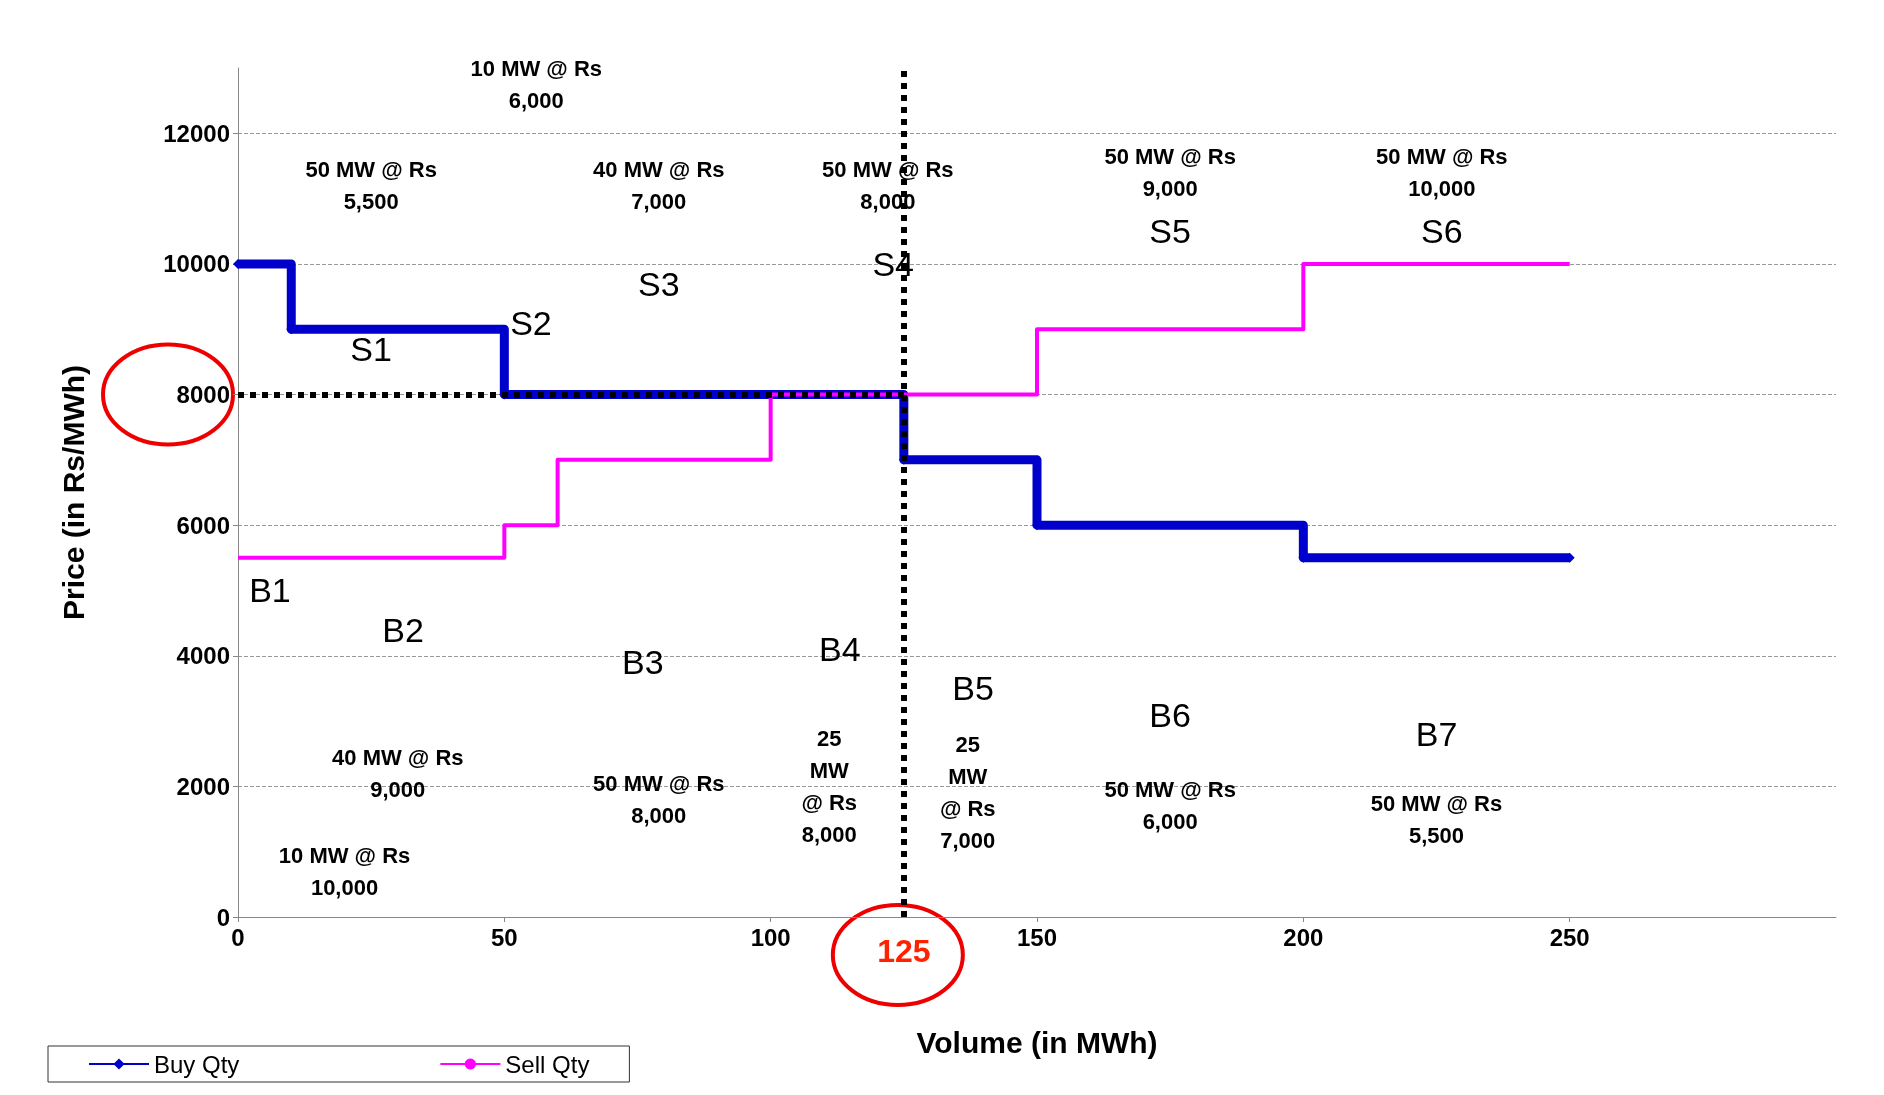 Image resolution: width=1884 pixels, height=1095 pixels. I want to click on y-tick-label: 0, so click(223, 917).